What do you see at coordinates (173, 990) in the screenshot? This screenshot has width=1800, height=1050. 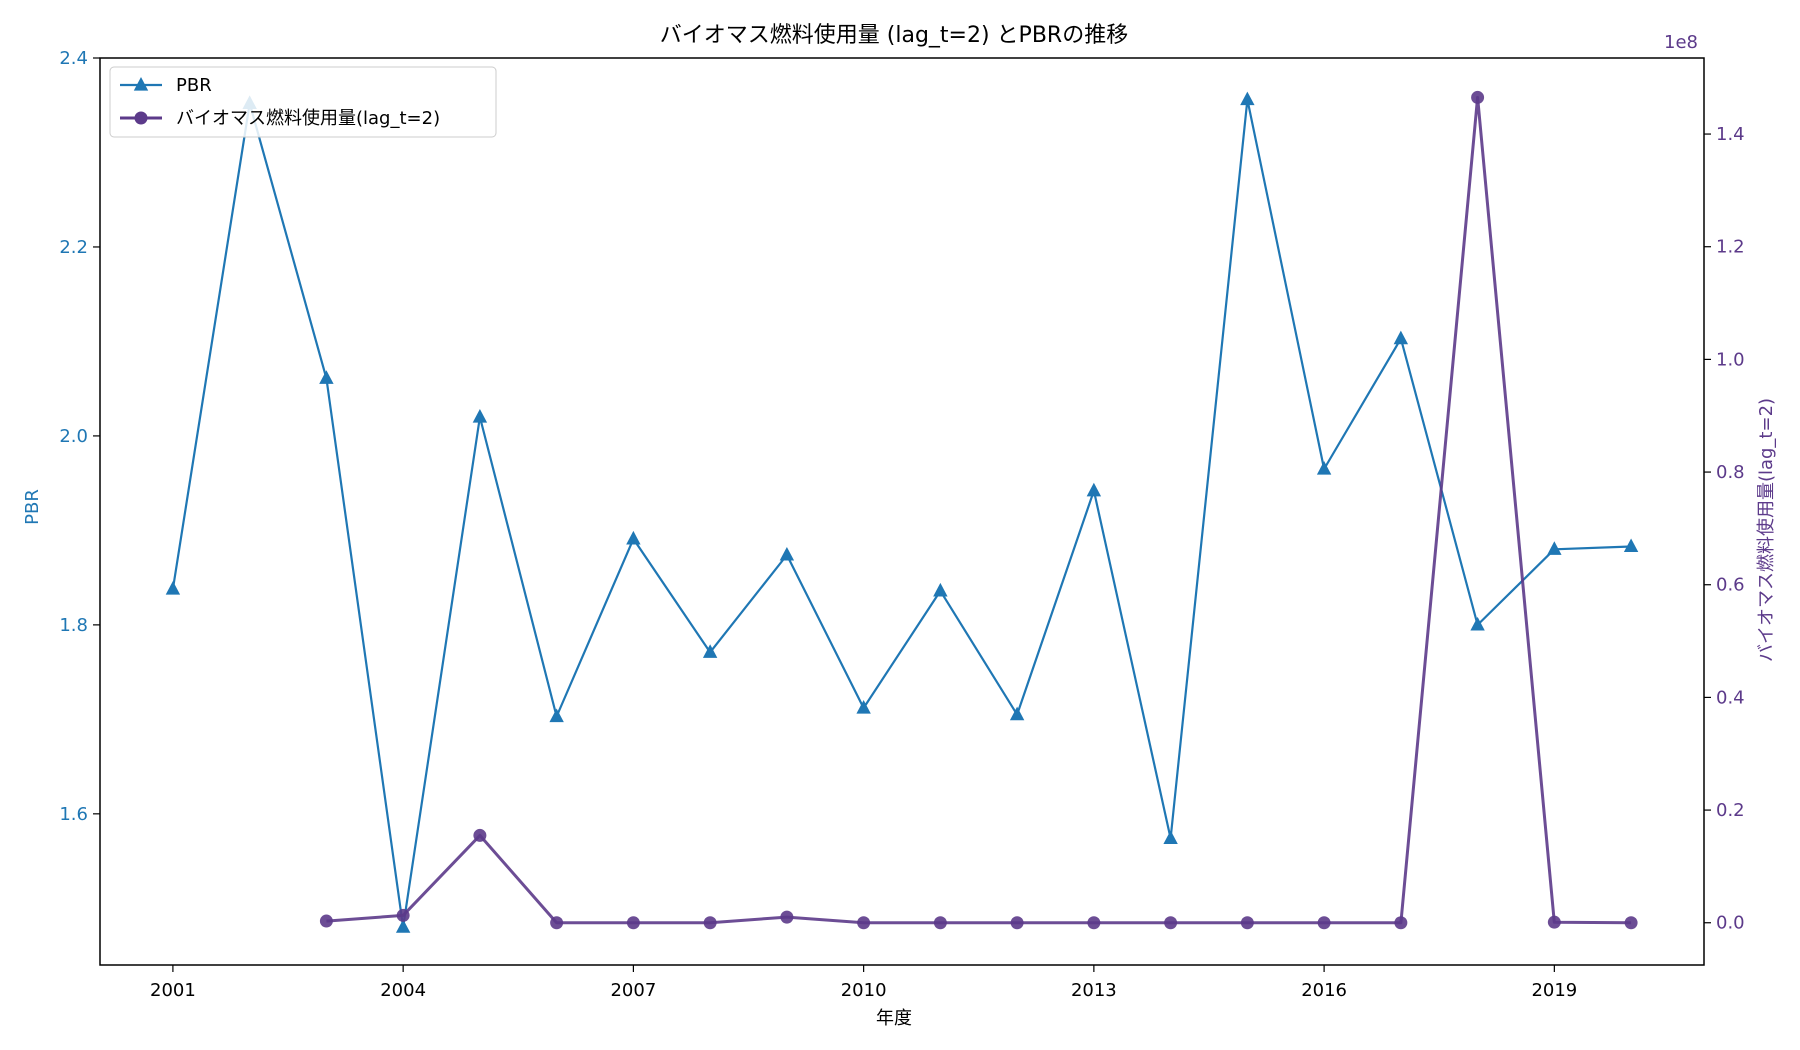 I see `x-tick-label: 2001` at bounding box center [173, 990].